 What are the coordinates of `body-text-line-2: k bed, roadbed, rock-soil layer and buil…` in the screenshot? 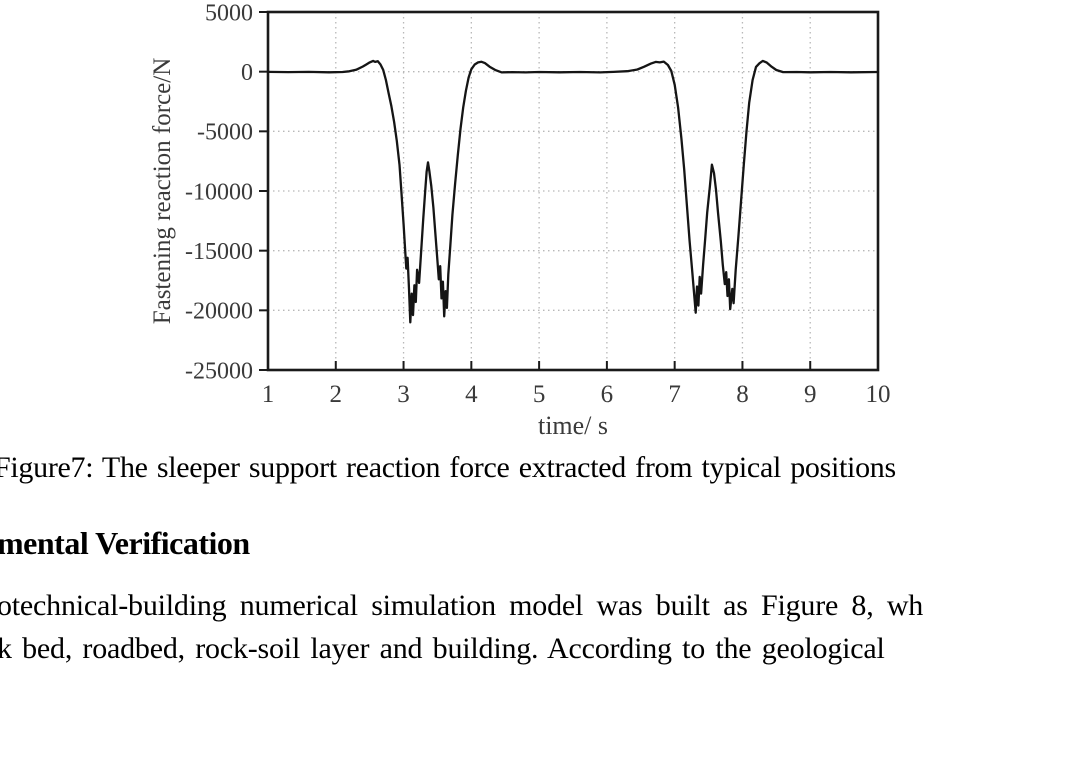 It's located at (442, 648).